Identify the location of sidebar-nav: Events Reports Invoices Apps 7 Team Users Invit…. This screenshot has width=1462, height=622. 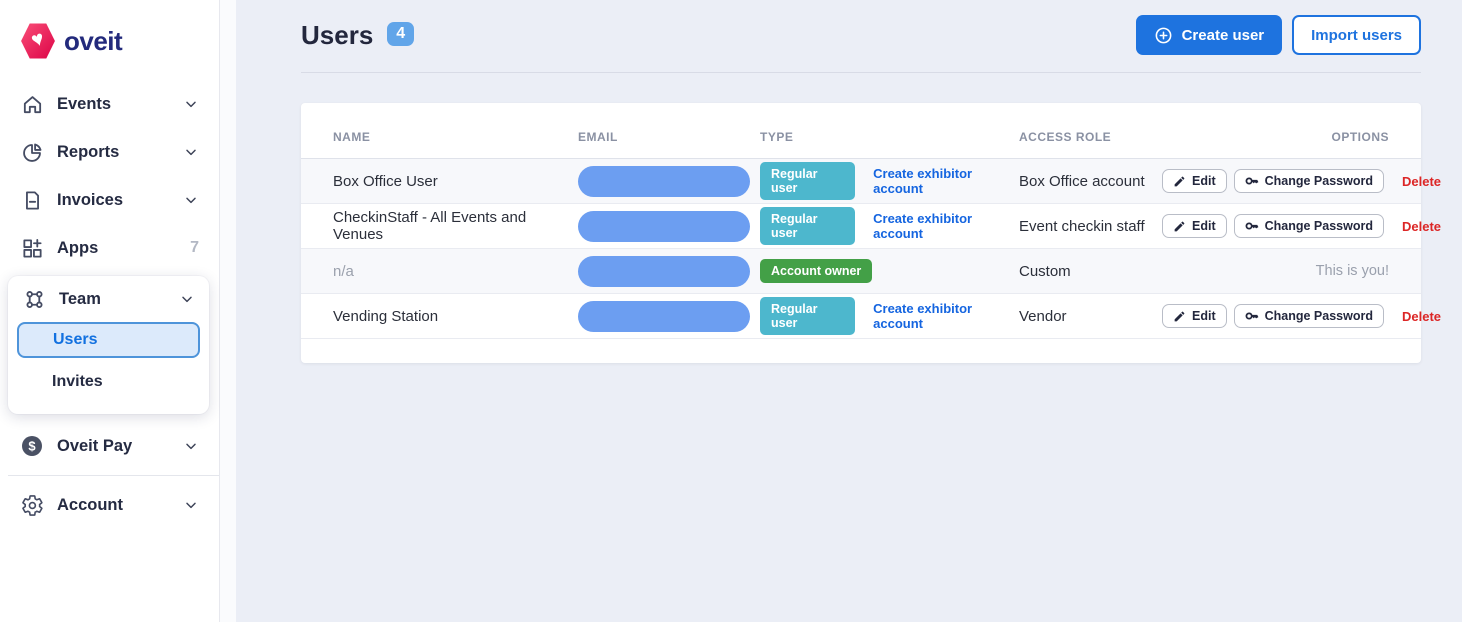
(109, 304).